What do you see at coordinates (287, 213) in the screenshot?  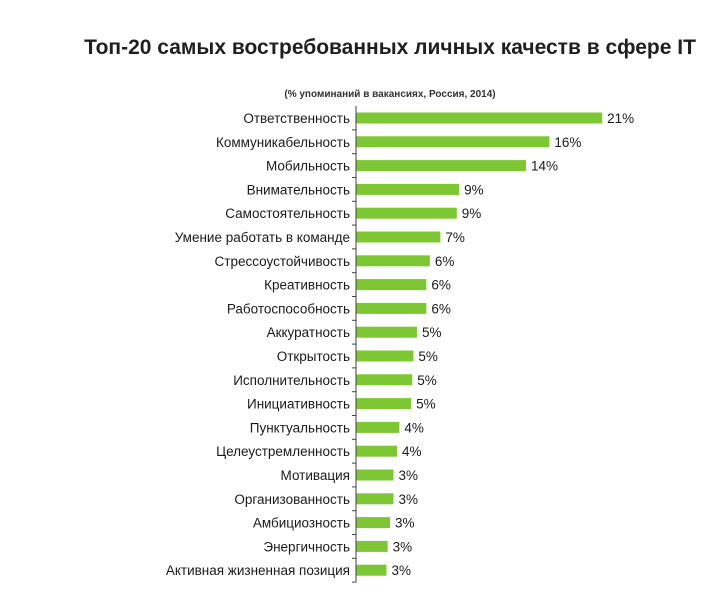 I see `category-label: Самостоятельность` at bounding box center [287, 213].